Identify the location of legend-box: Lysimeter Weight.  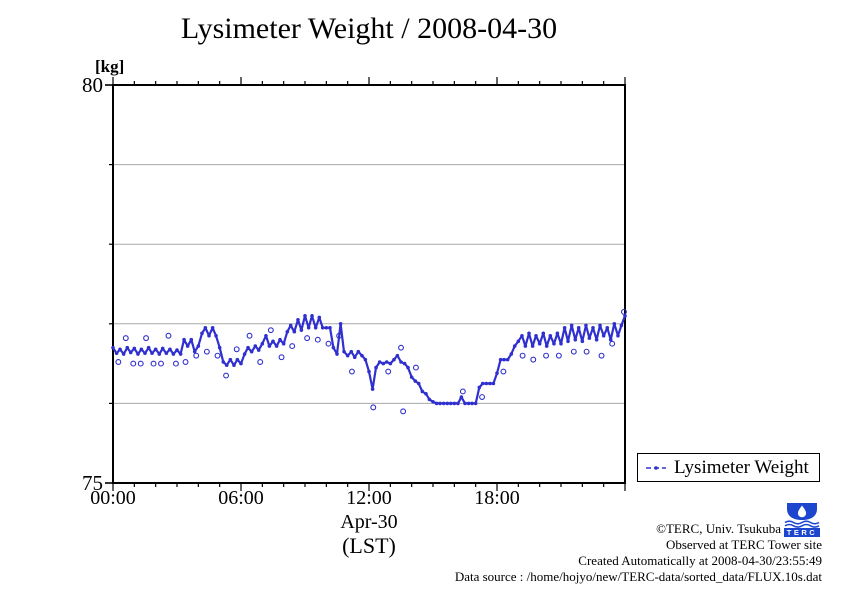
(728, 467).